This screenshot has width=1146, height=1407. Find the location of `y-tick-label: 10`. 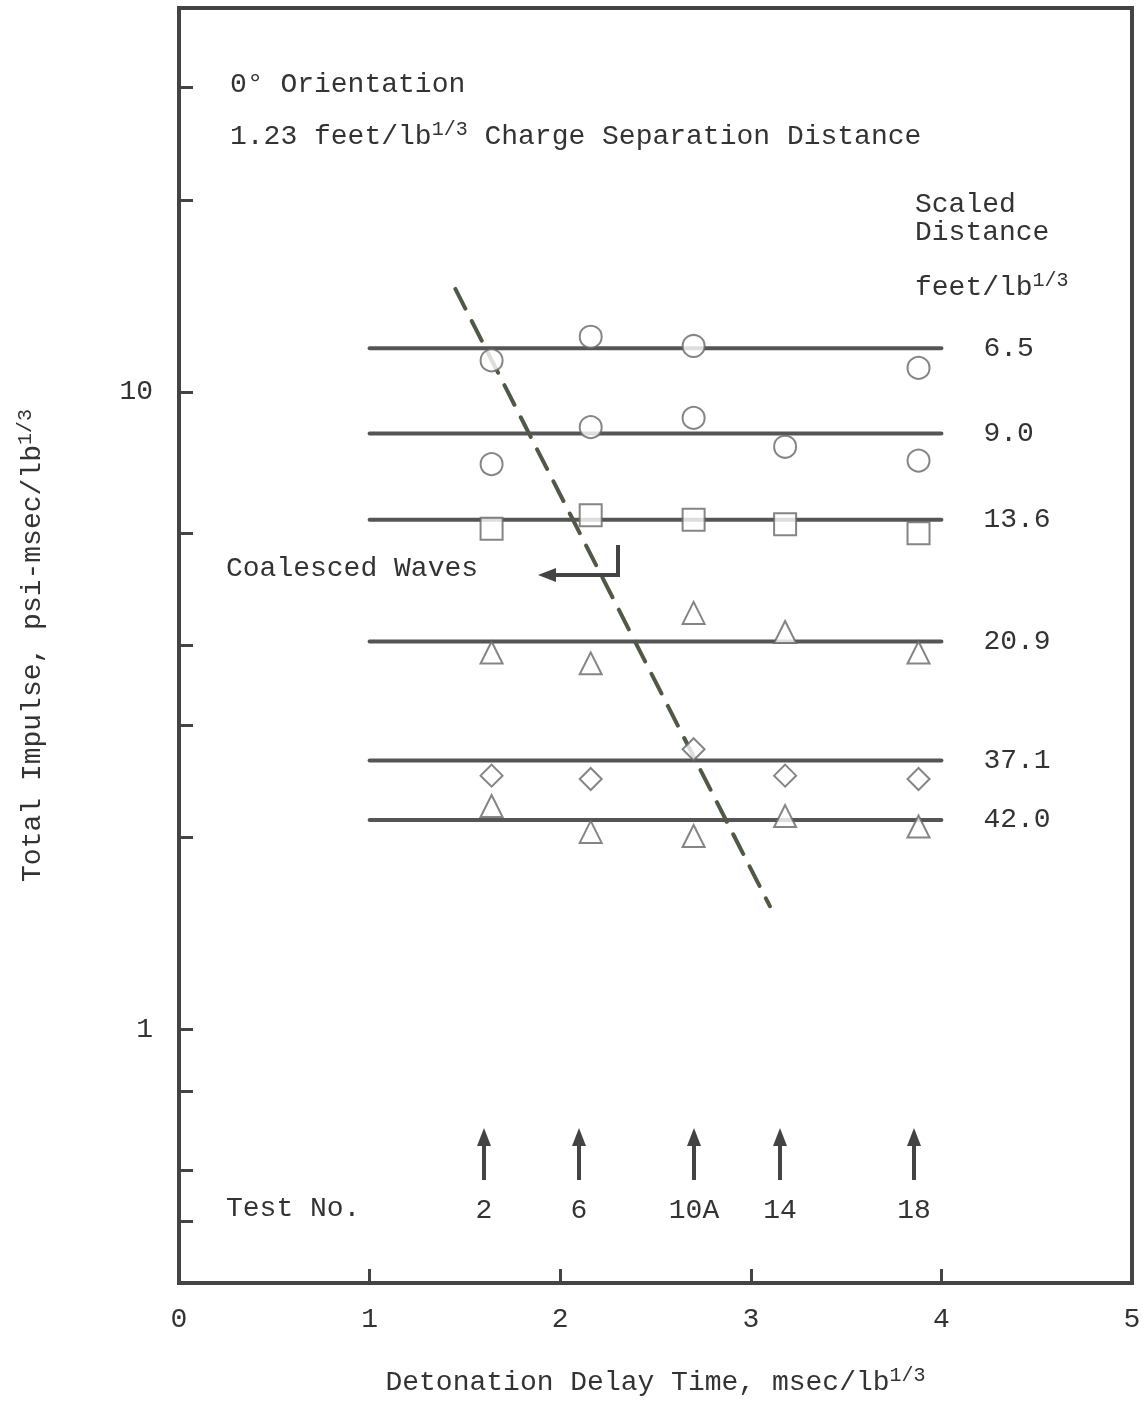

y-tick-label: 10 is located at coordinates (136, 392).